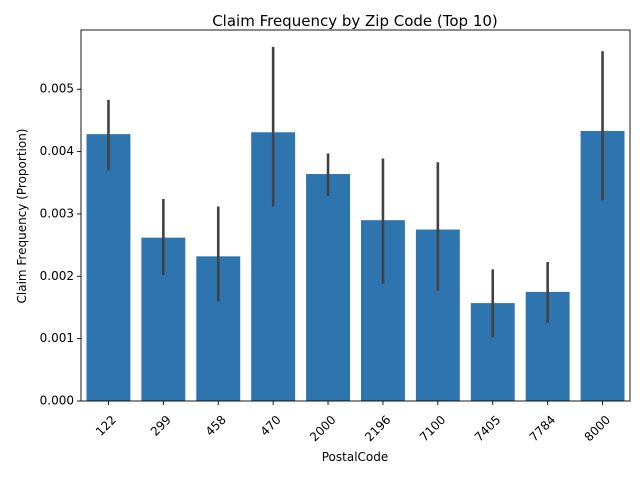 This screenshot has height=480, width=640. I want to click on x-tick-label-2196: 2196, so click(377, 428).